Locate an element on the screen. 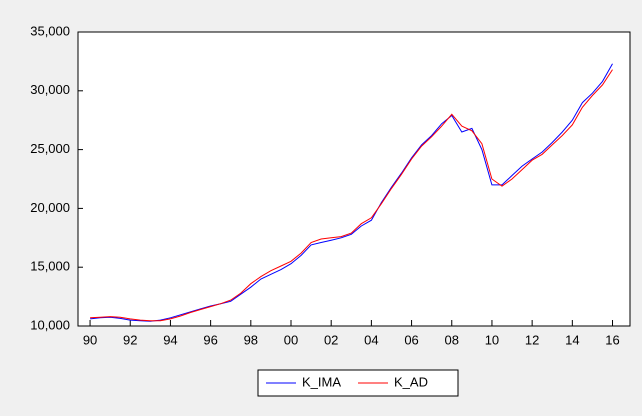 The image size is (642, 416). y-tick-label: 15,000 is located at coordinates (50, 266).